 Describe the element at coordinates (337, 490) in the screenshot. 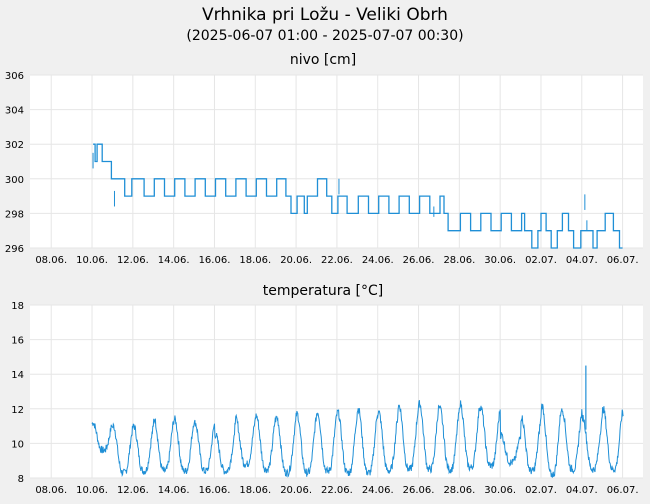

I see `temperature-x-tick-label: 22.06.` at that location.